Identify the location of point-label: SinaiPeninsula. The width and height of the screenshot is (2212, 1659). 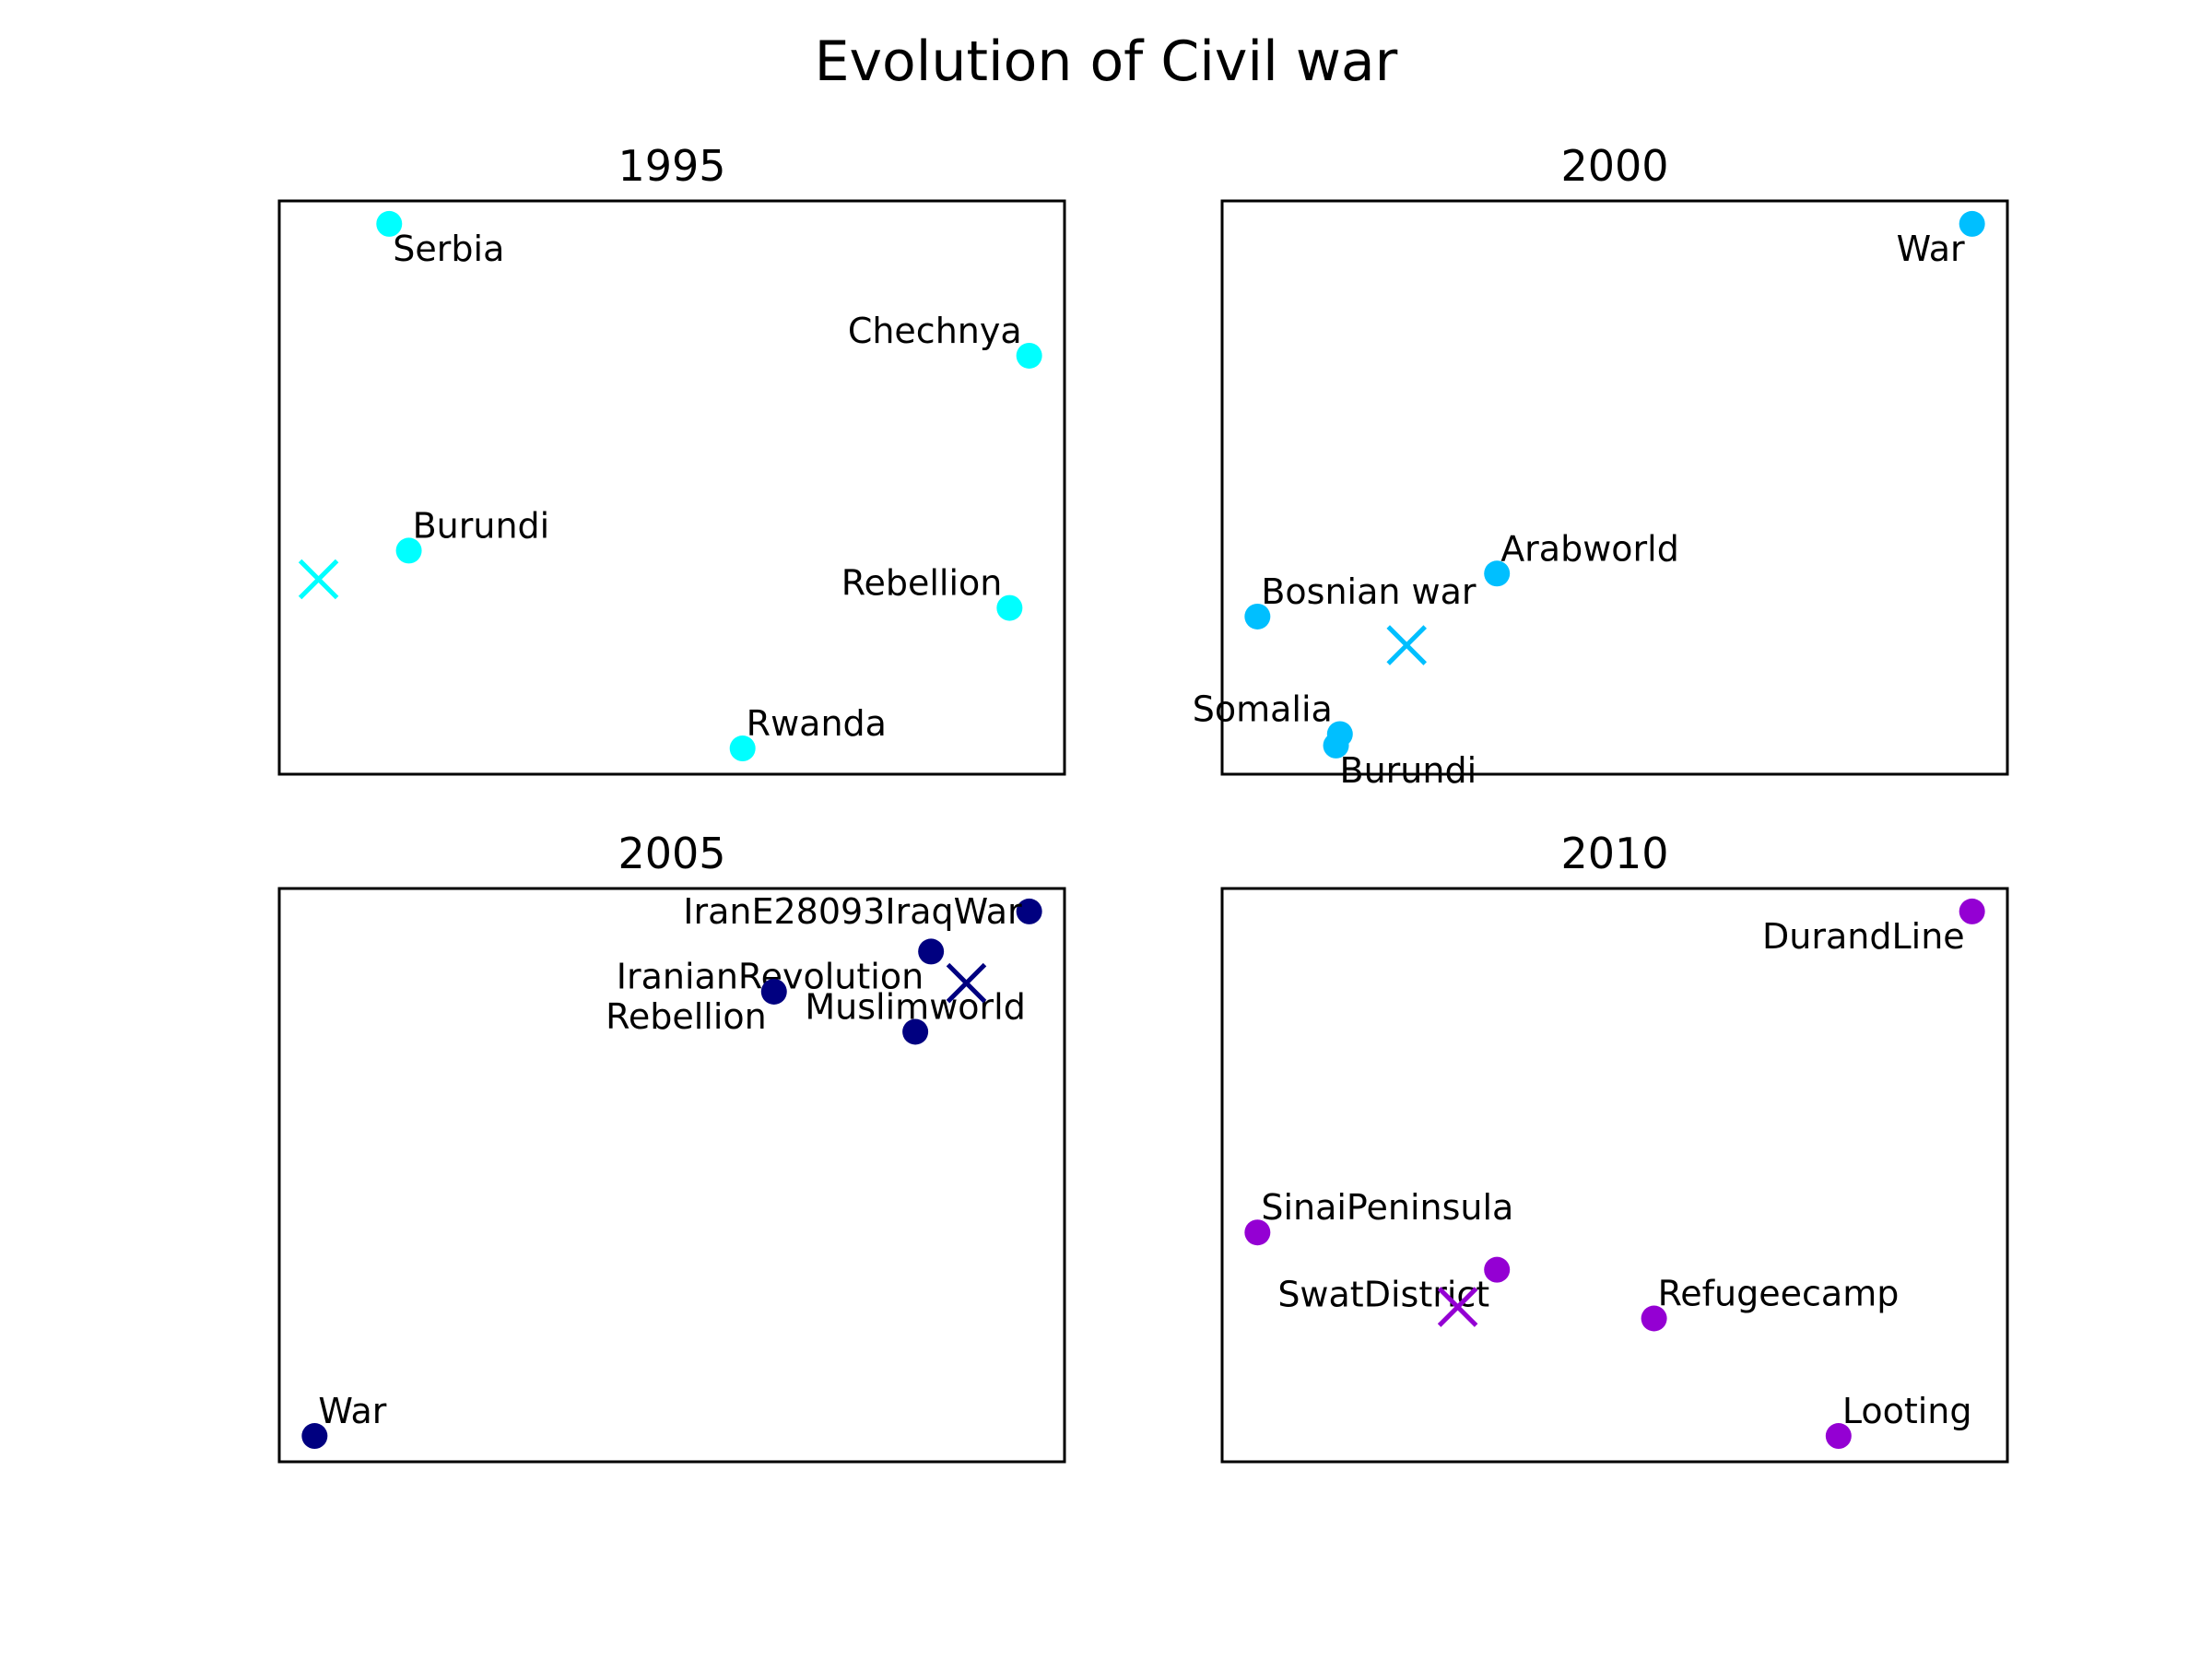
(1387, 1207).